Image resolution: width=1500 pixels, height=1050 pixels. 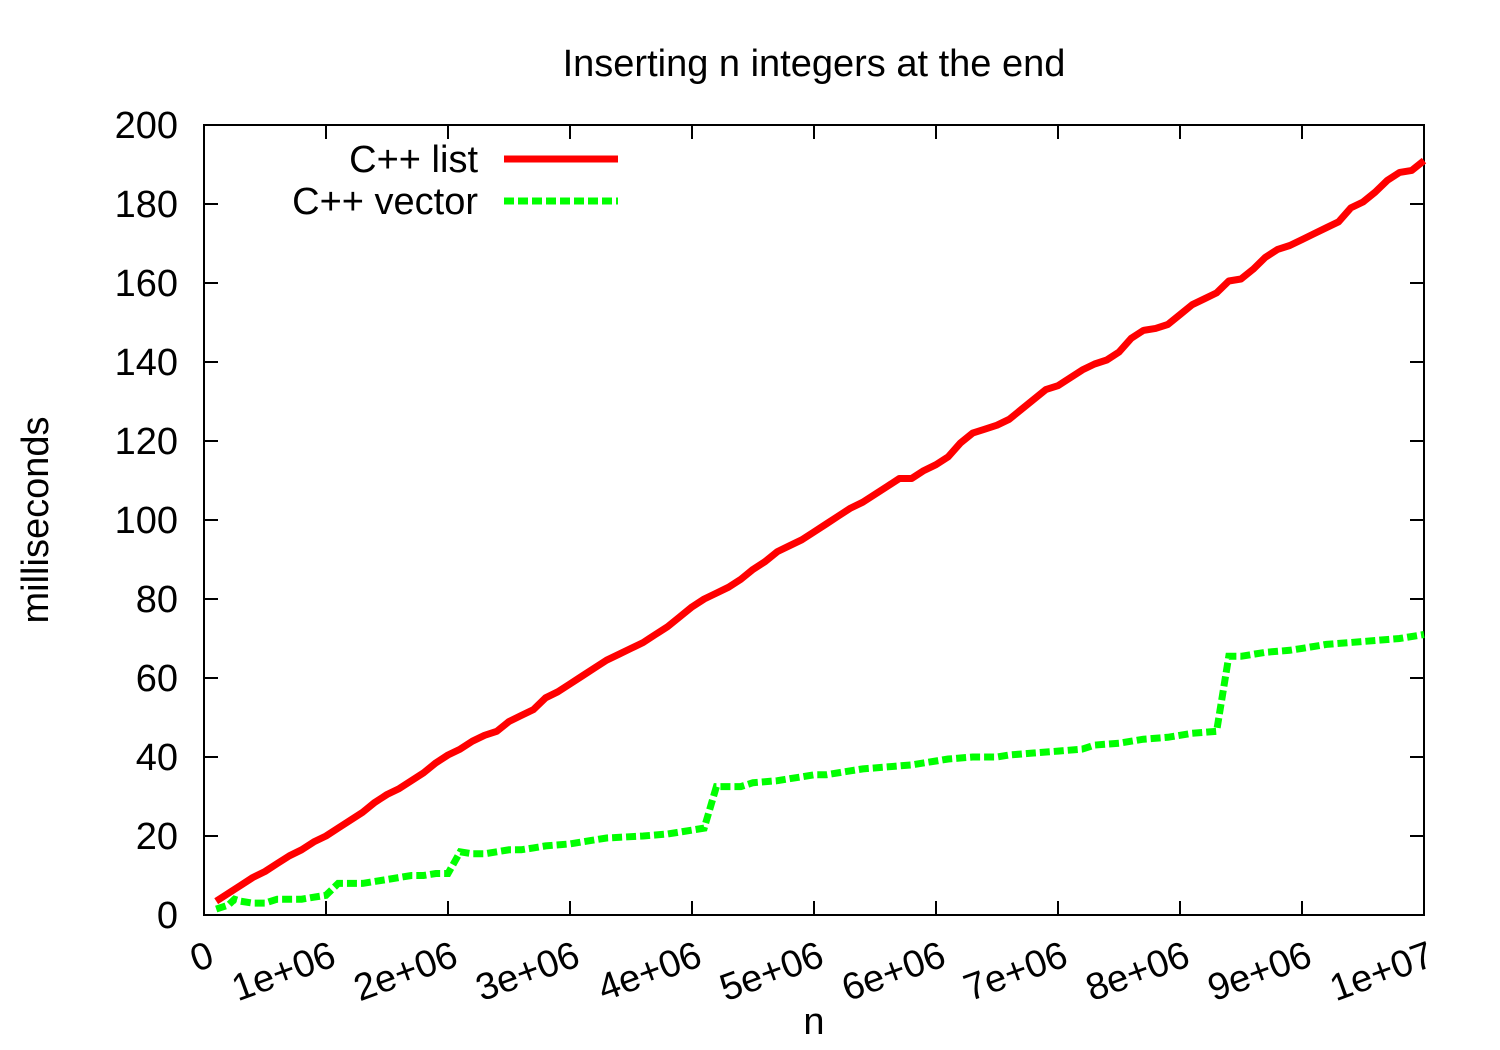 What do you see at coordinates (1259, 972) in the screenshot?
I see `x-tick-label: 9e+06` at bounding box center [1259, 972].